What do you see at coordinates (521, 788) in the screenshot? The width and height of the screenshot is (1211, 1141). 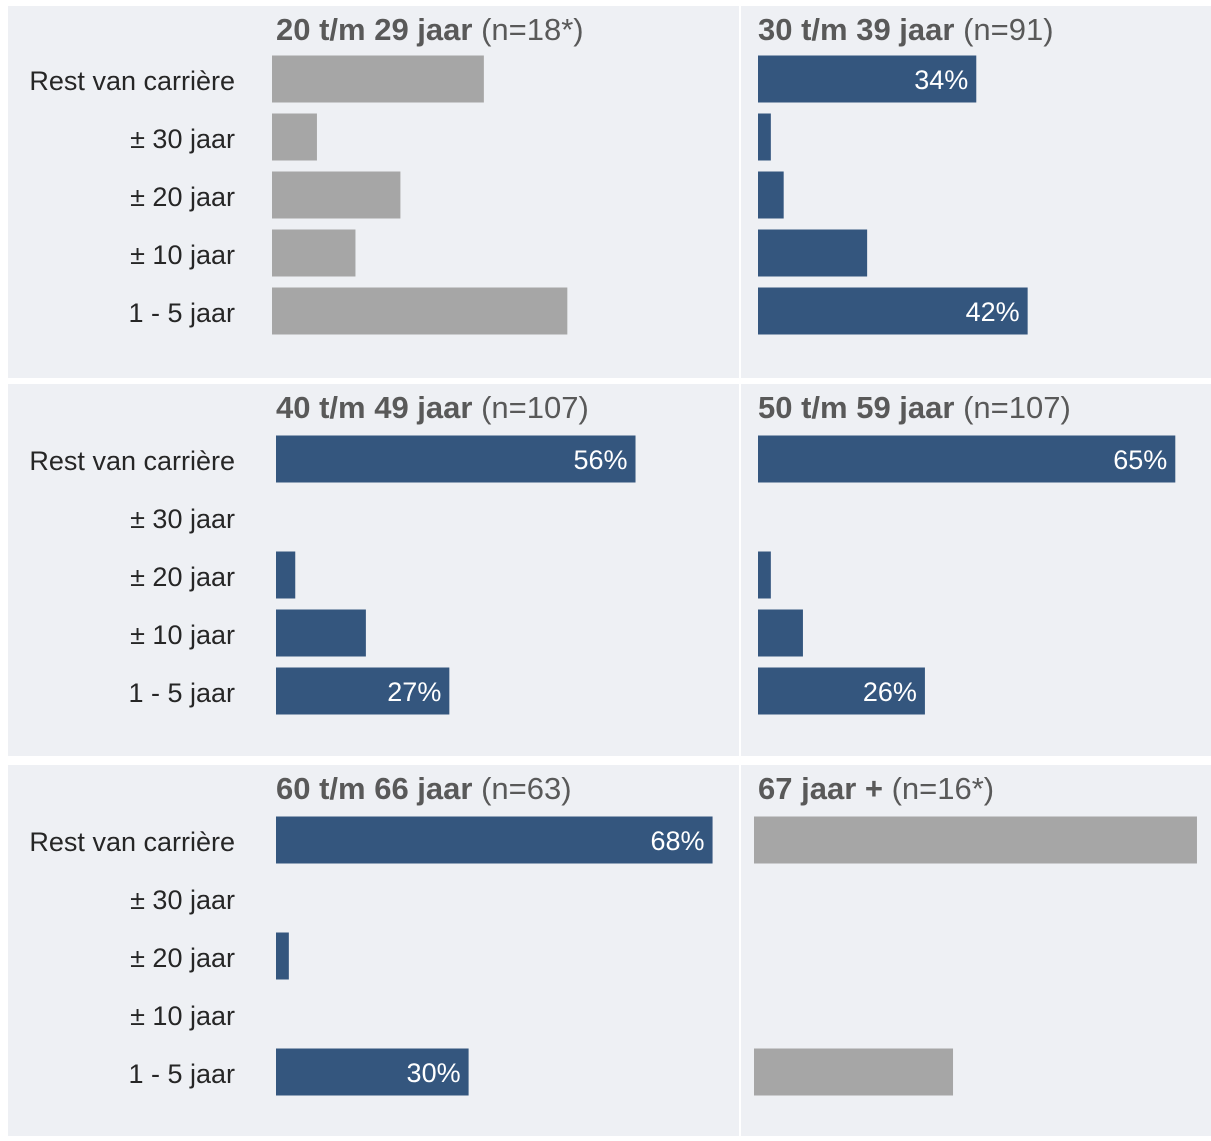 I see `panel-title-sample-size: (n=63)` at bounding box center [521, 788].